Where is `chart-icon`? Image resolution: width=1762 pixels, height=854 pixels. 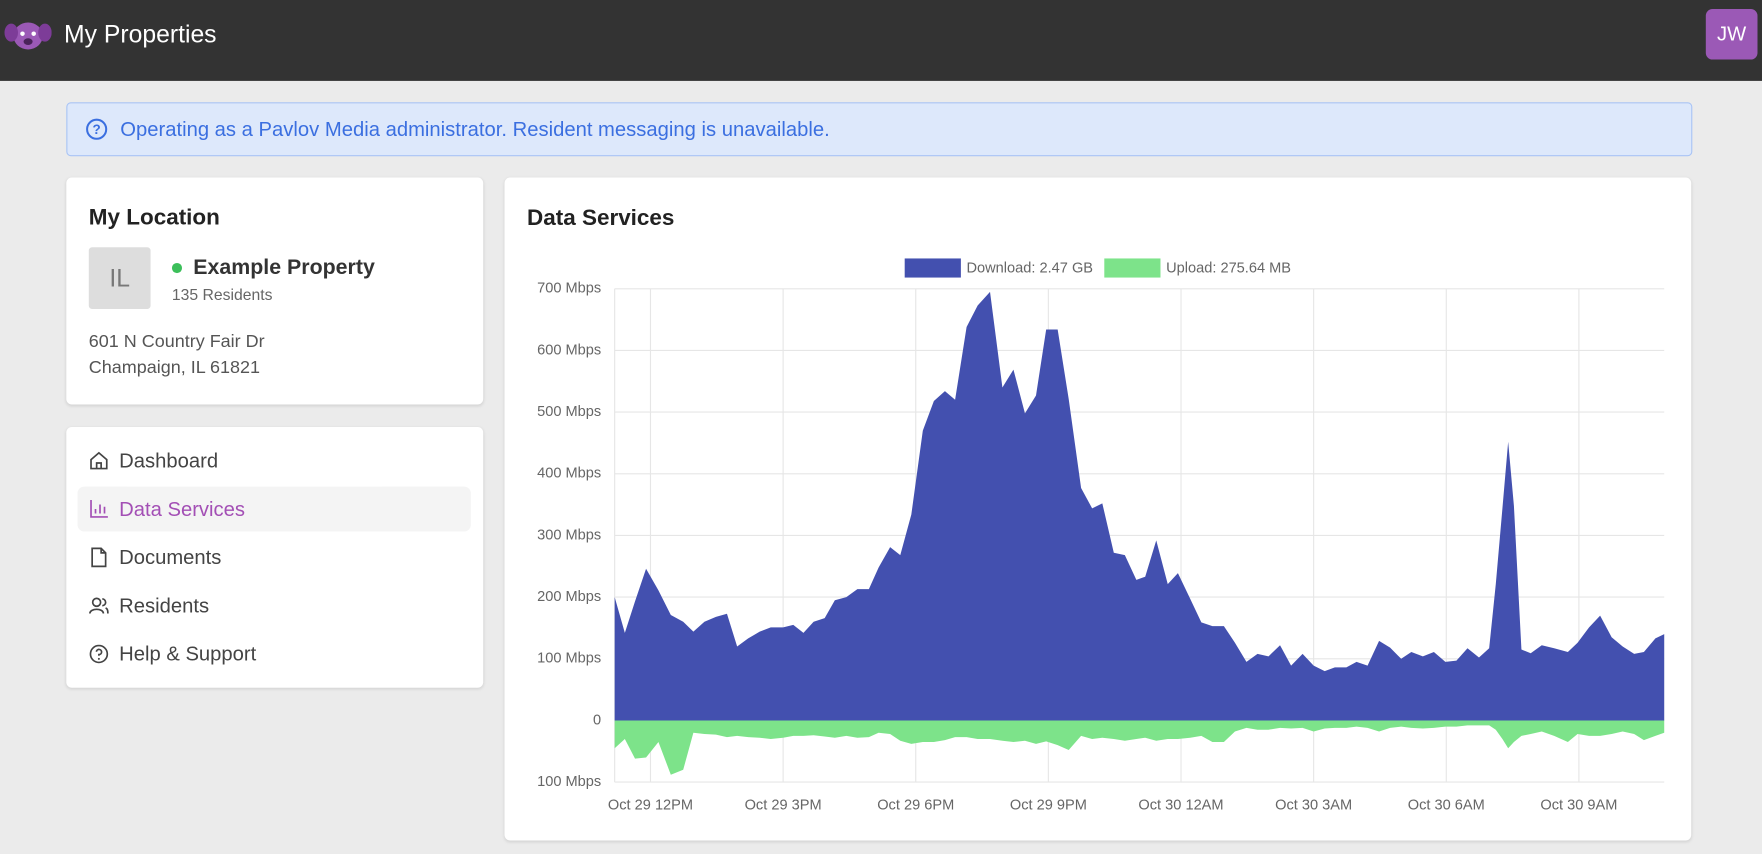
chart-icon is located at coordinates (99, 509).